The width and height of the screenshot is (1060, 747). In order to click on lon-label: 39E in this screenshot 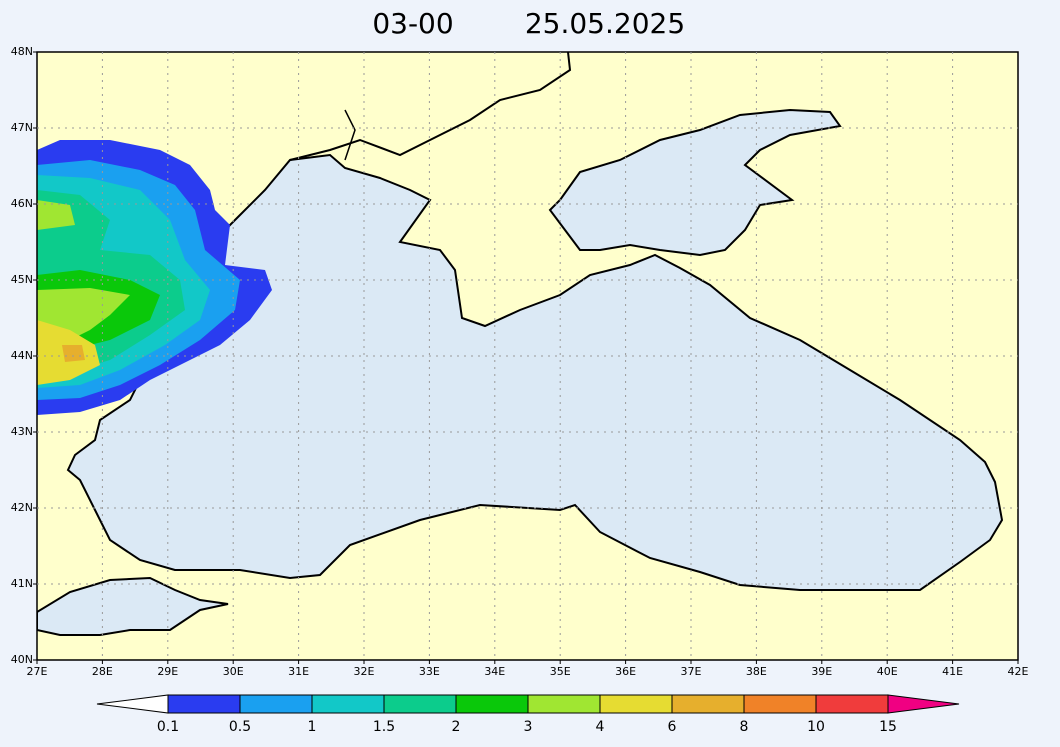, I will do `click(821, 671)`.